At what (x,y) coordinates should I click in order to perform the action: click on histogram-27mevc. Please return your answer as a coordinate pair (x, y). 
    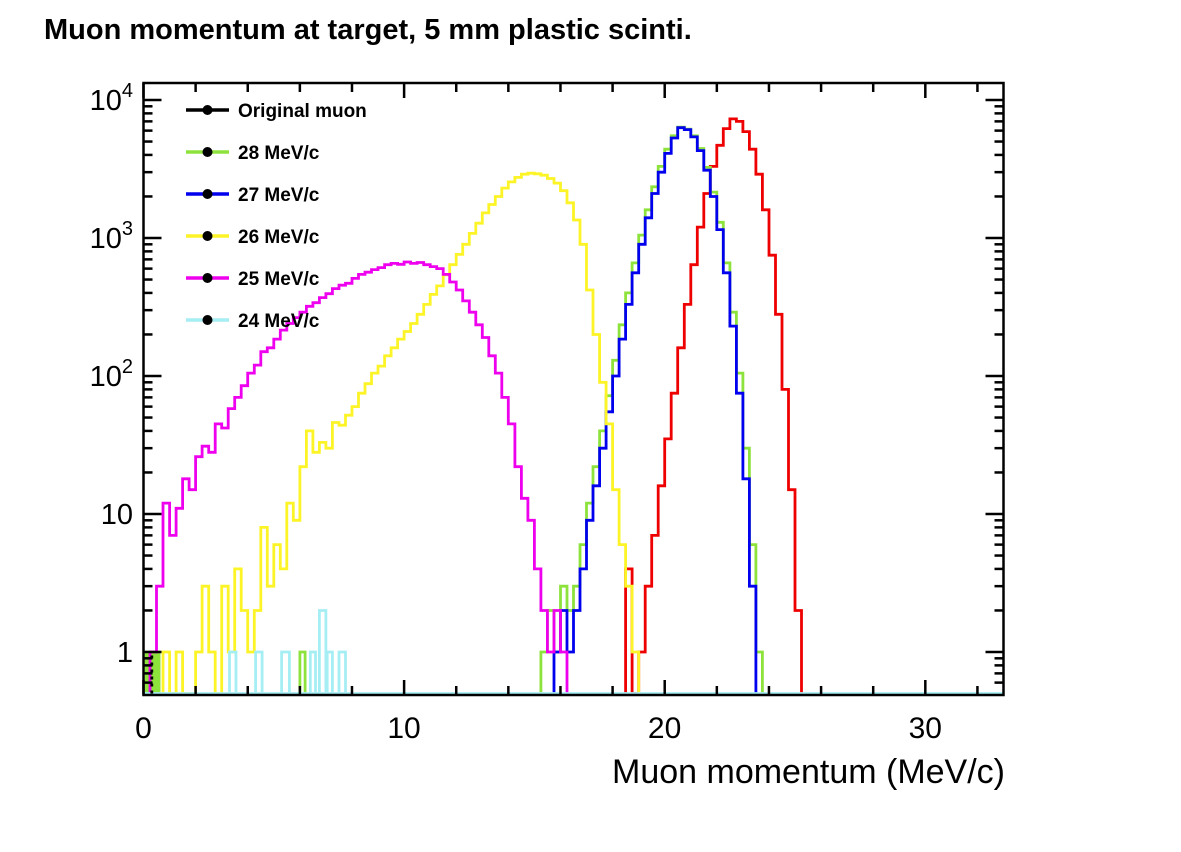
    Looking at the image, I should click on (655, 410).